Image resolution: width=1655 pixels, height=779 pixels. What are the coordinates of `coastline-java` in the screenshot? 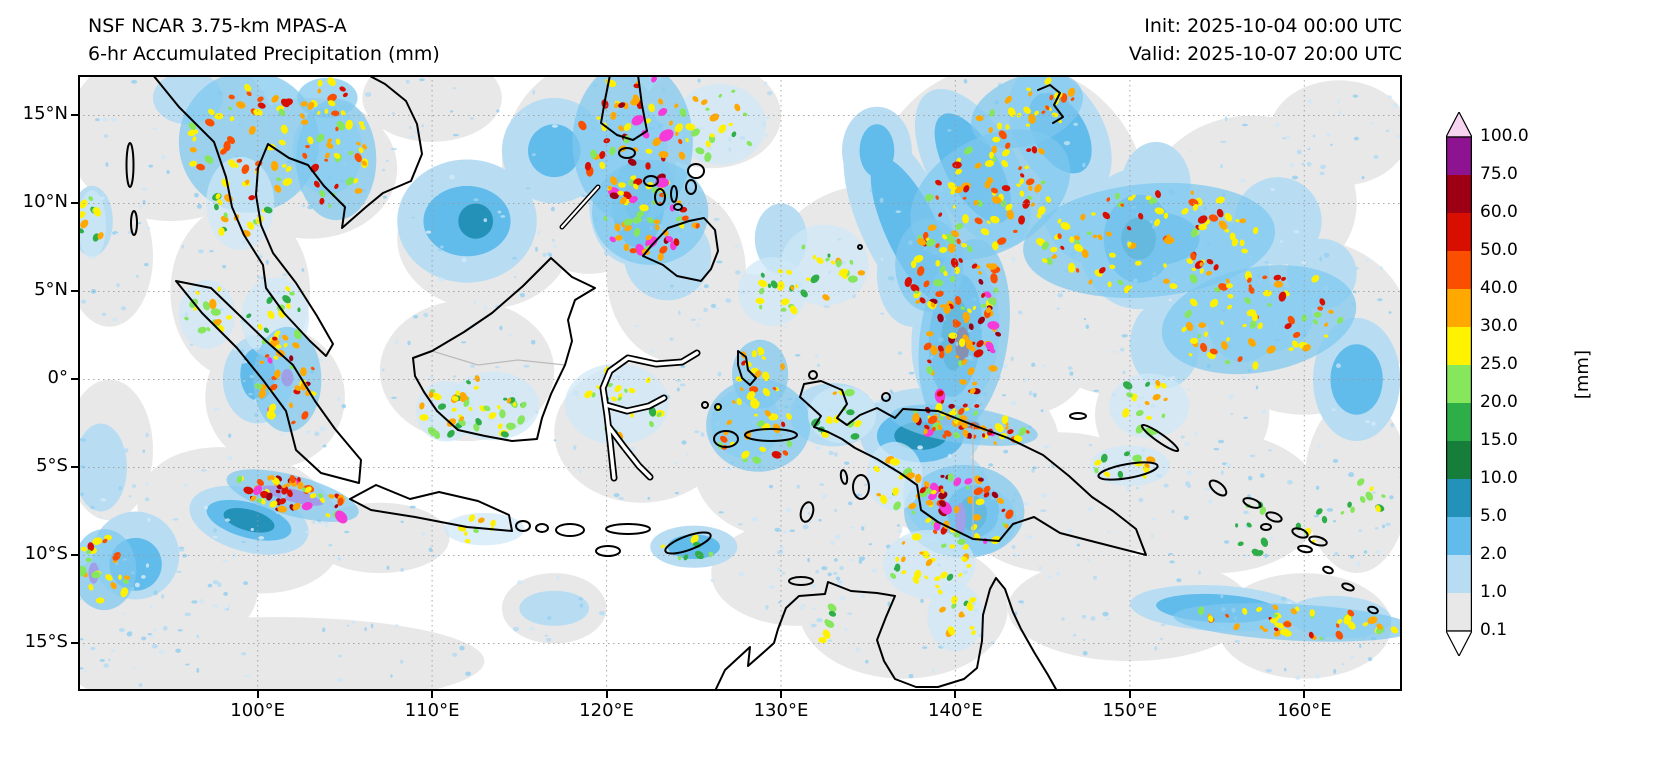 It's located at (431, 508).